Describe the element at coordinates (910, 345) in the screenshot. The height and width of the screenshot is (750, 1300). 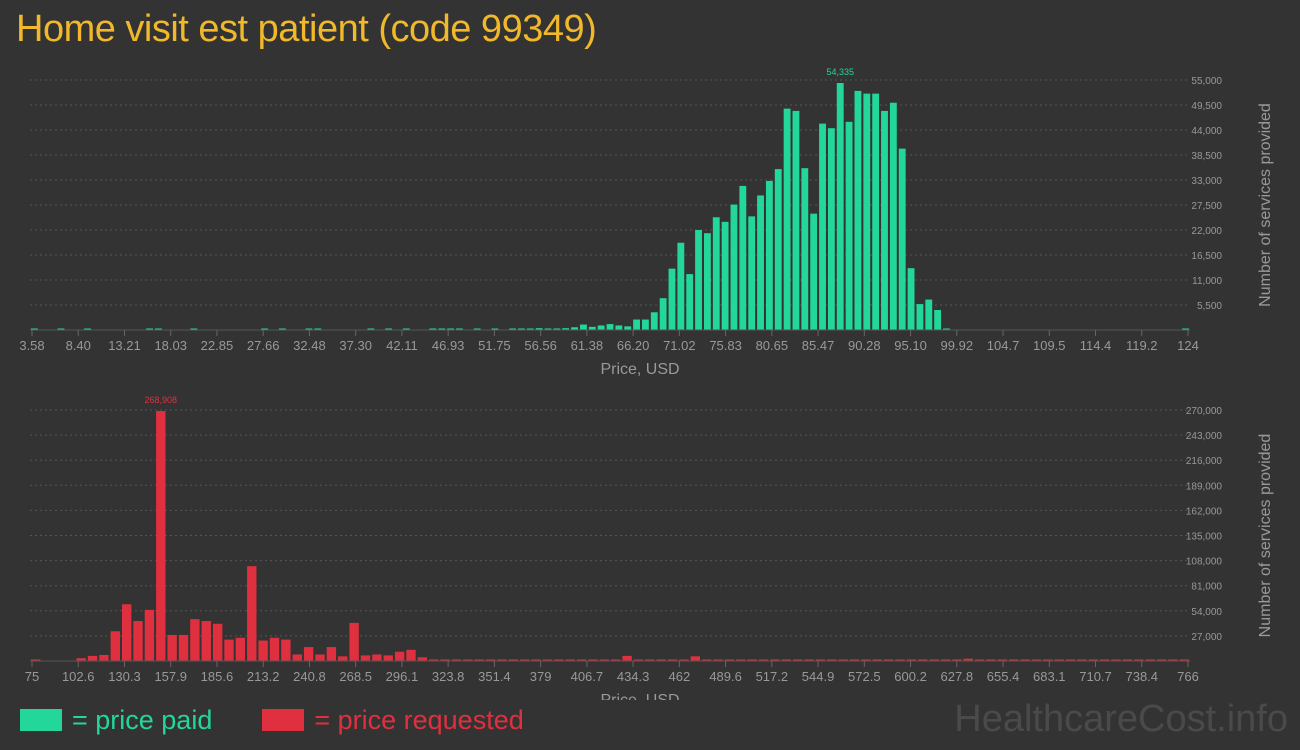
I see `x-tick-label: 95.10` at that location.